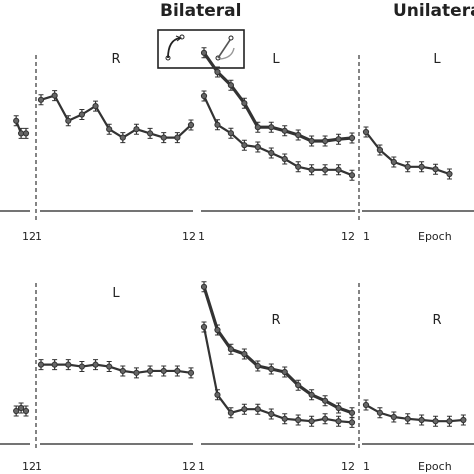  Describe the element at coordinates (29, 466) in the screenshot. I see `tick-label: 12` at that location.